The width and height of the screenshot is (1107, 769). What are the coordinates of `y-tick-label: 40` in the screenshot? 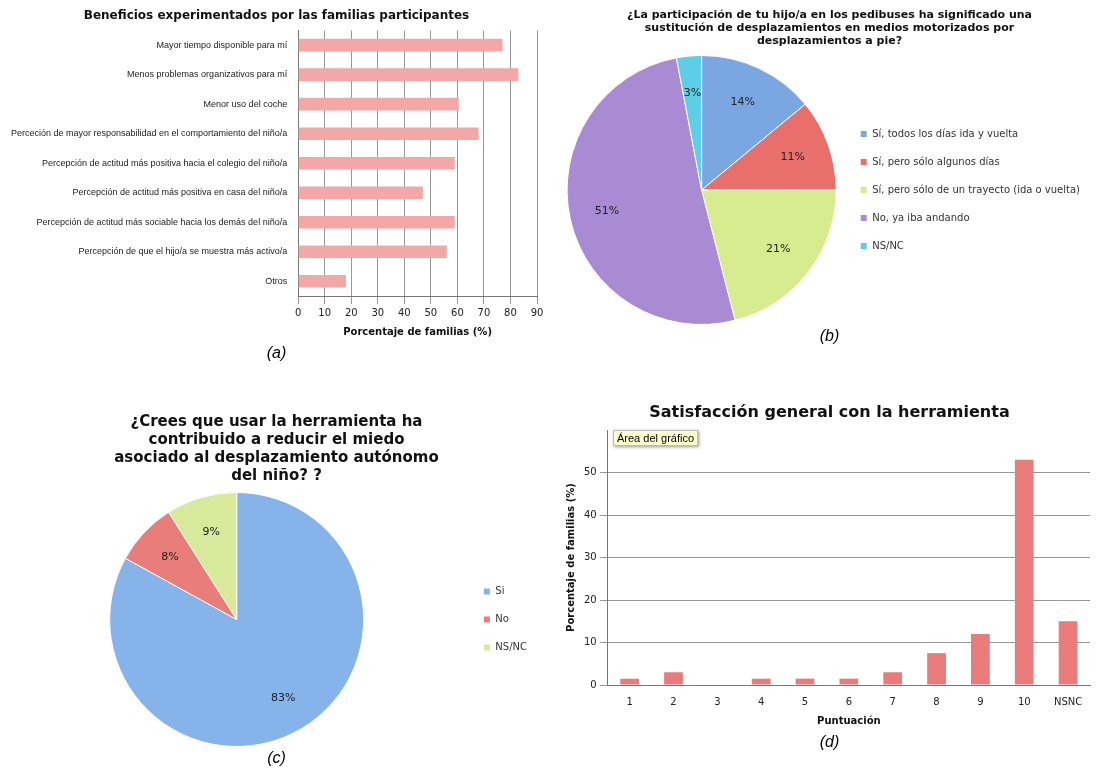 It's located at (590, 514).